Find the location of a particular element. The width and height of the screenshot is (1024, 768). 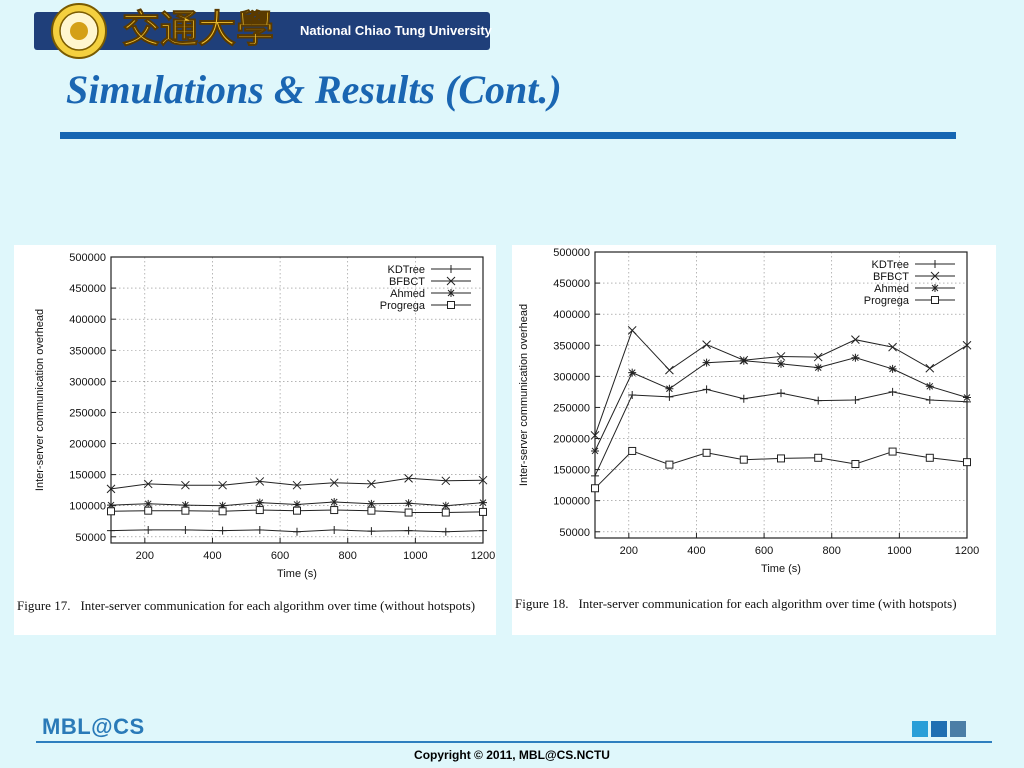

plot-frame is located at coordinates (297, 400).